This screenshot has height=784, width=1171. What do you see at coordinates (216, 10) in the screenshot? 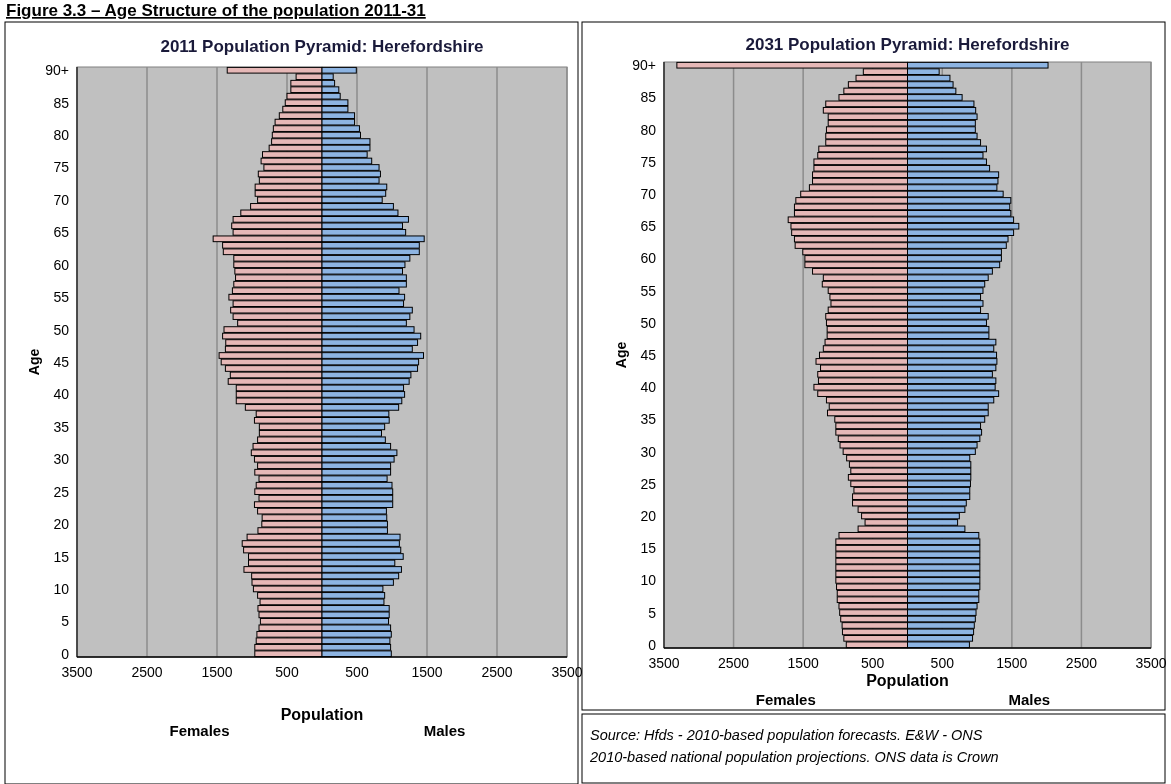
I see `caption: Figure 3.3 – Age Structure of the population 2011-31` at bounding box center [216, 10].